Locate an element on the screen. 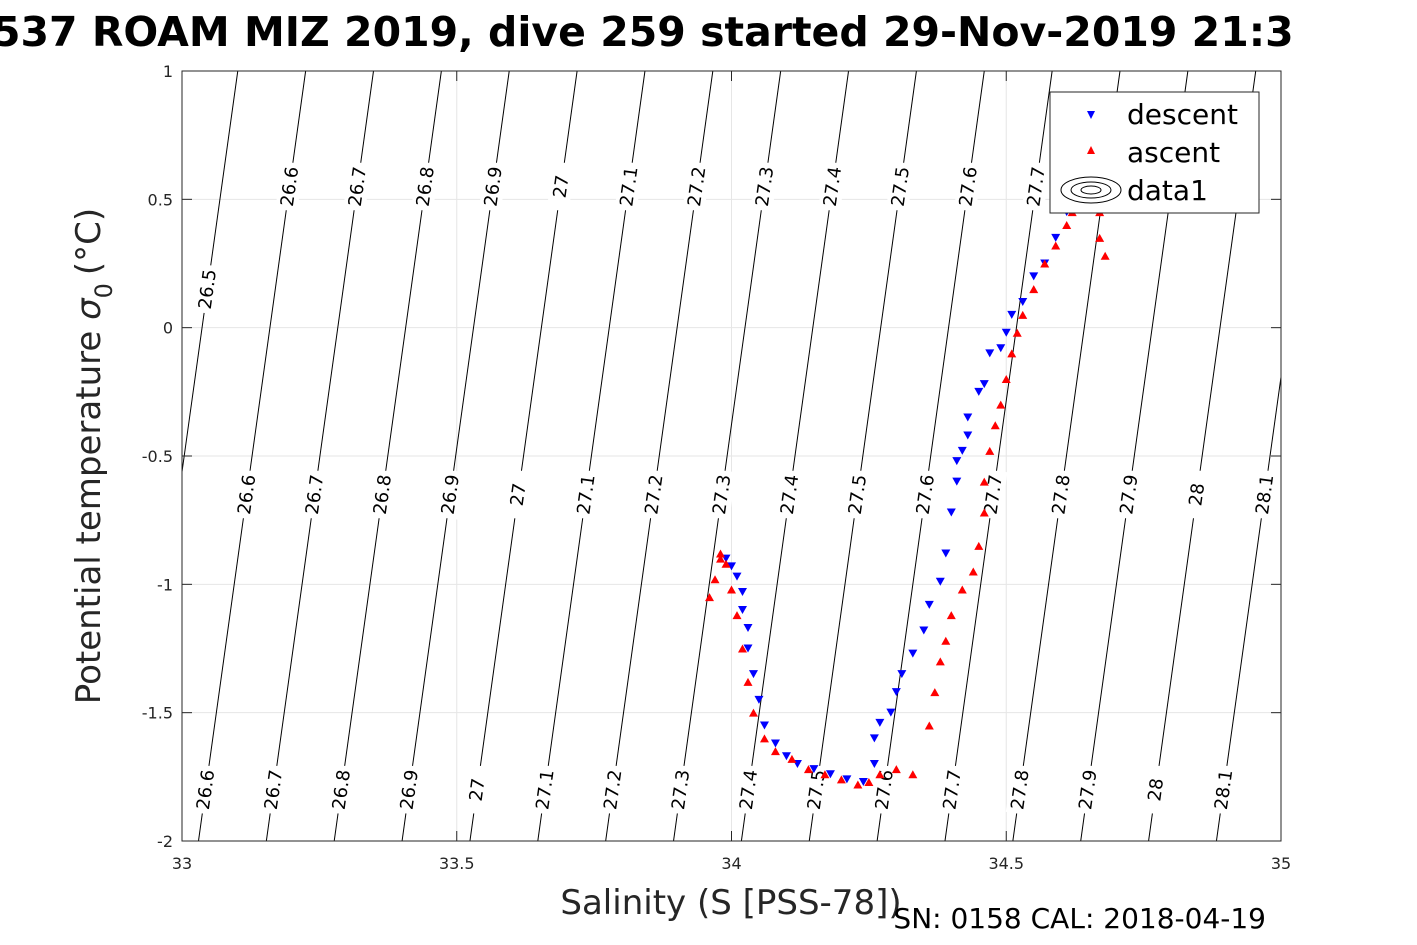  contour-label-group: 26.6 is located at coordinates (289, 186).